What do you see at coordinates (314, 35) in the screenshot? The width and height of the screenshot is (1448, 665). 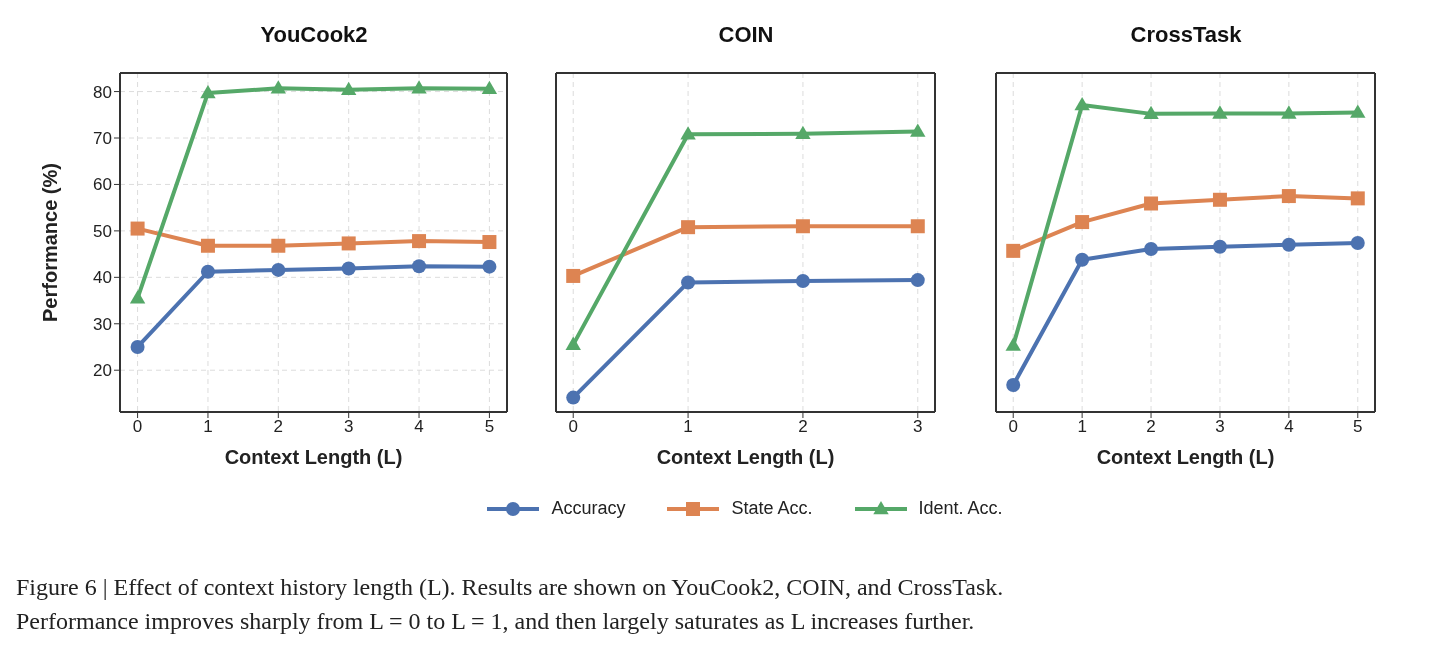 I see `chart-title: YouCook2` at bounding box center [314, 35].